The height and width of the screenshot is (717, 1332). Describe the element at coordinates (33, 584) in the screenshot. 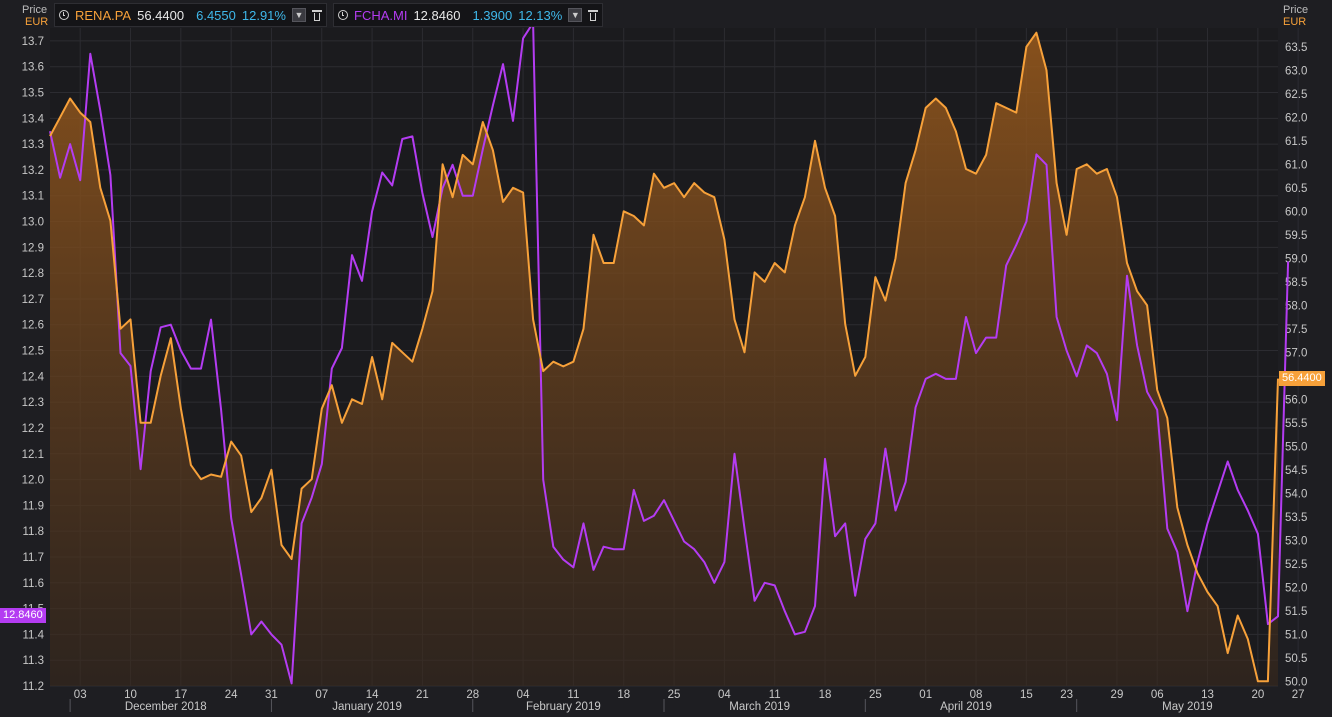

I see `left-tick-label: 11.6` at that location.